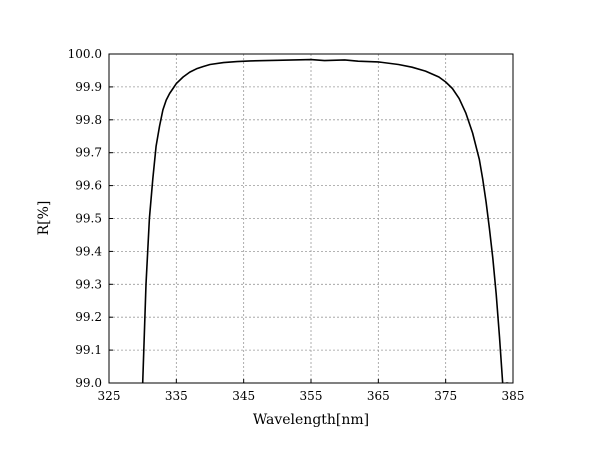 The image size is (600, 459). What do you see at coordinates (88, 186) in the screenshot?
I see `y-tick-label: 99.6` at bounding box center [88, 186].